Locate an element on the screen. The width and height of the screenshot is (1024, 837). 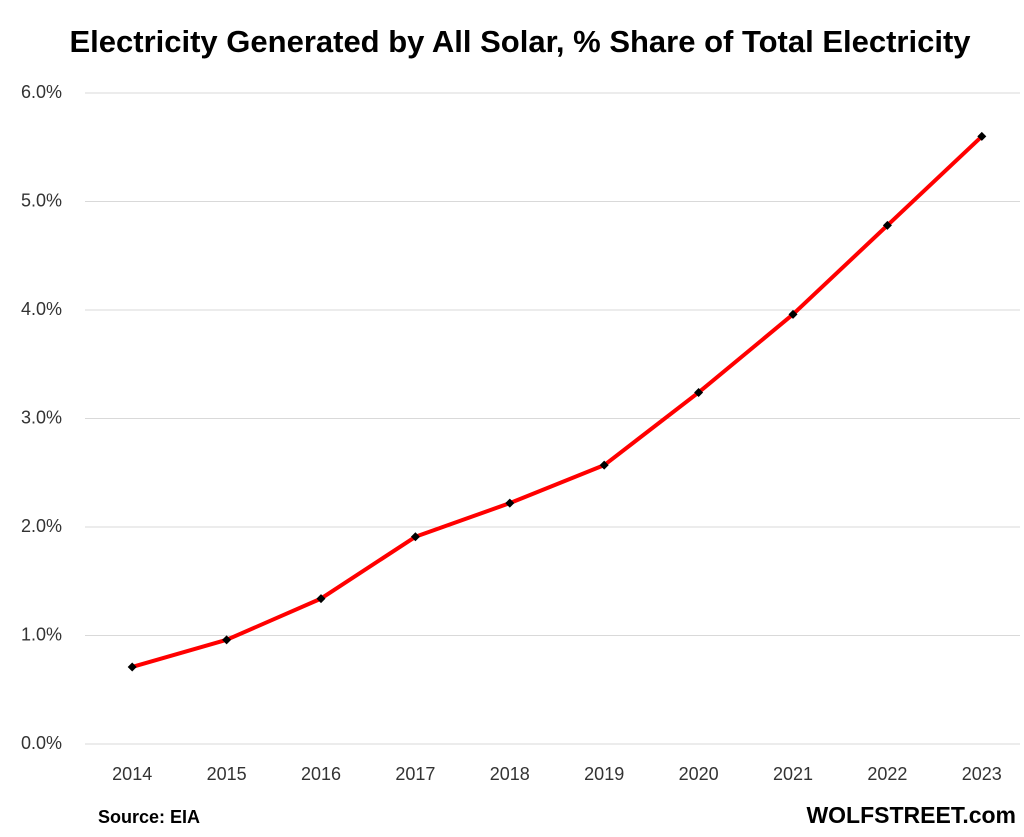
x-tick-label: 2018 is located at coordinates (510, 774).